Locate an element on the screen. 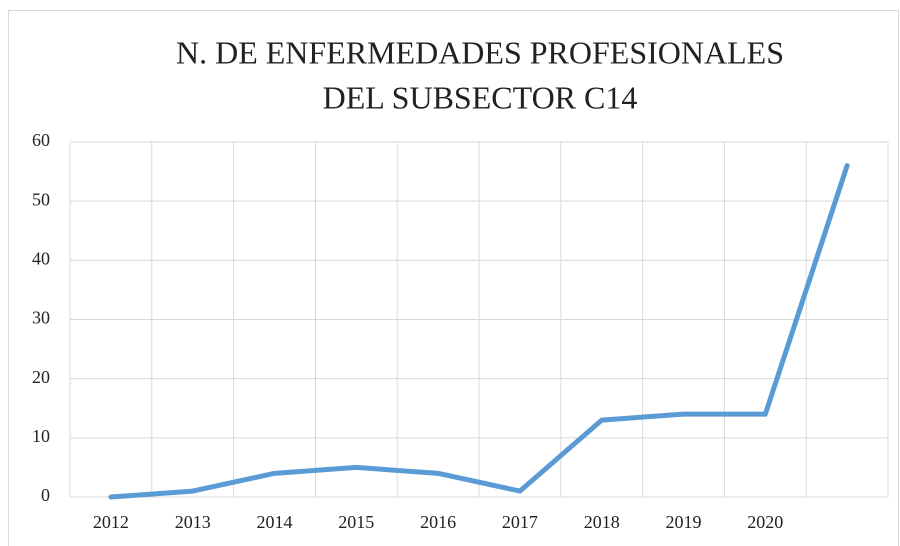 The height and width of the screenshot is (546, 900). y-tick-label: 30 is located at coordinates (41, 318).